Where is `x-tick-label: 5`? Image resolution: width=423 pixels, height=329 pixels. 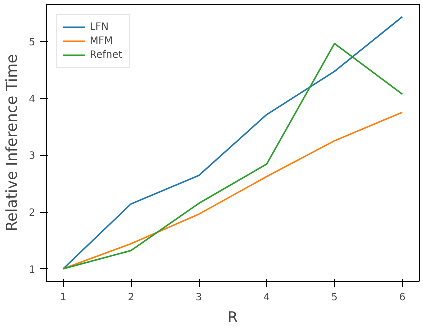
x-tick-label: 5 is located at coordinates (335, 298).